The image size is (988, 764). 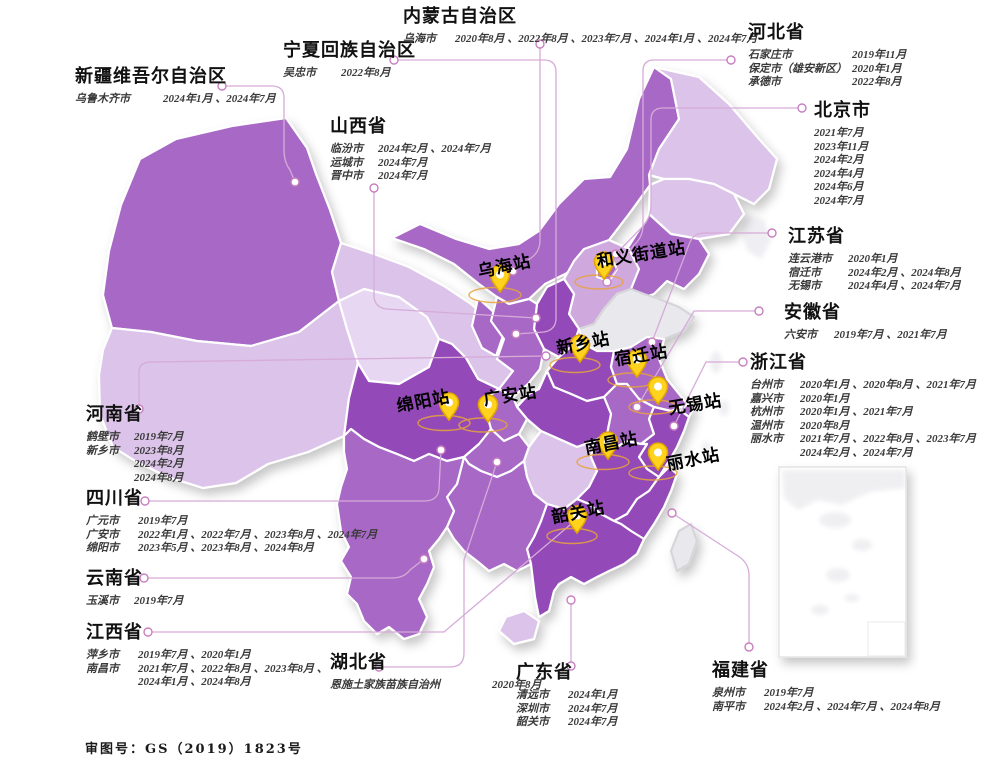 I want to click on record-dates: 2022年1月 、2022年7月 、2023年8月 、2024年7月, so click(x=258, y=534).